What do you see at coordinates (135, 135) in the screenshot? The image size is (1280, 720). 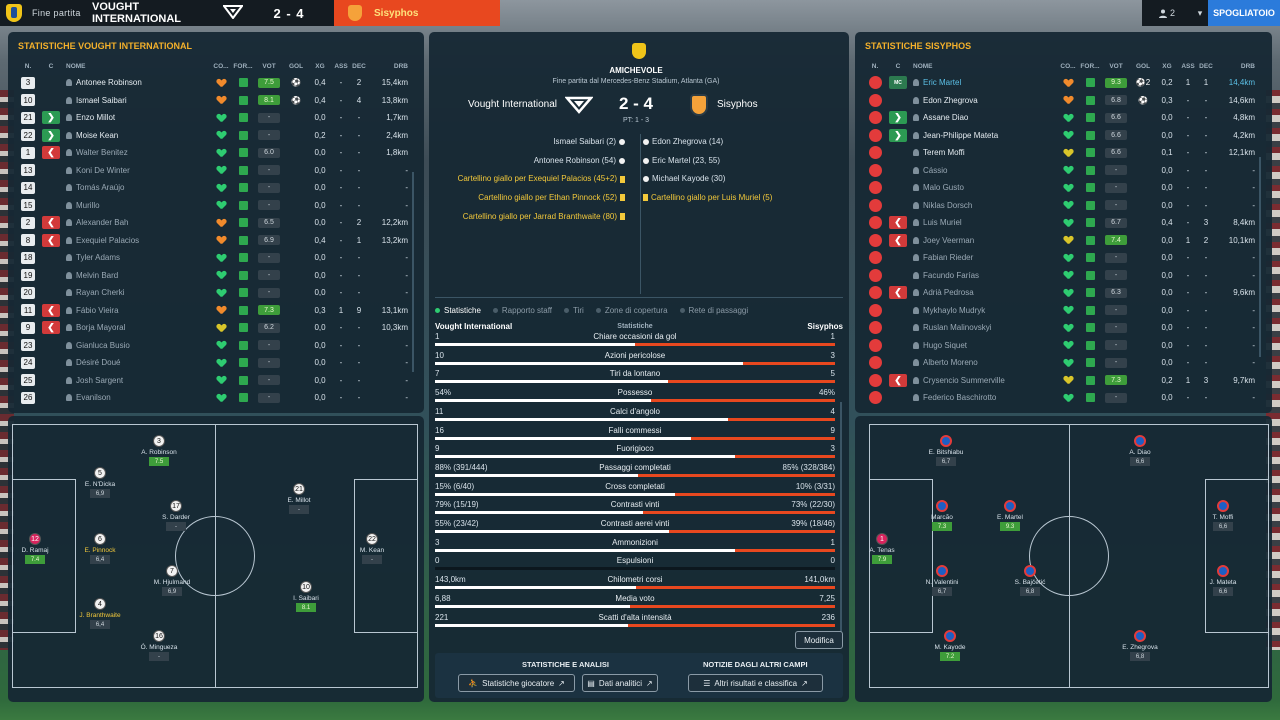 I see `player-name-cell: Moise Kean` at bounding box center [135, 135].